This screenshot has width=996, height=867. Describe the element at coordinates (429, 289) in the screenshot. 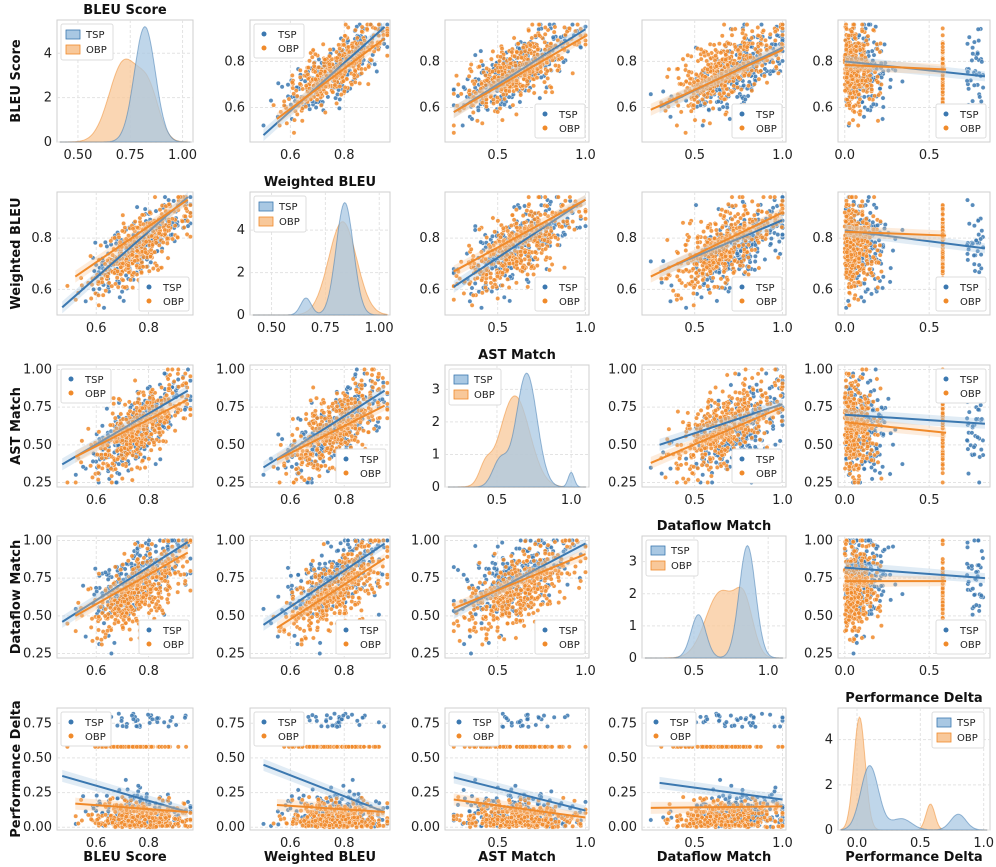

I see `y-tick-label: 0.6` at that location.